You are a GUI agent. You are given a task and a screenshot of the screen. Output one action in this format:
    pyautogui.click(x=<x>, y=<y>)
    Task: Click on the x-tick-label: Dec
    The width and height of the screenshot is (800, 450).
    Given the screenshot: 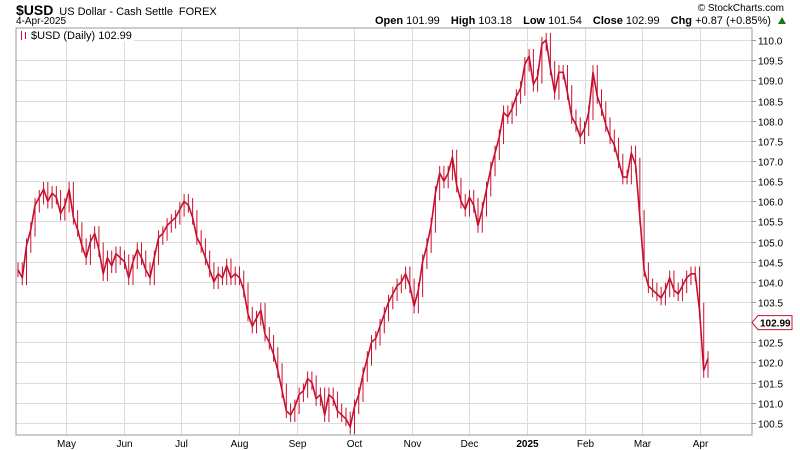 What is the action you would take?
    pyautogui.click(x=470, y=444)
    